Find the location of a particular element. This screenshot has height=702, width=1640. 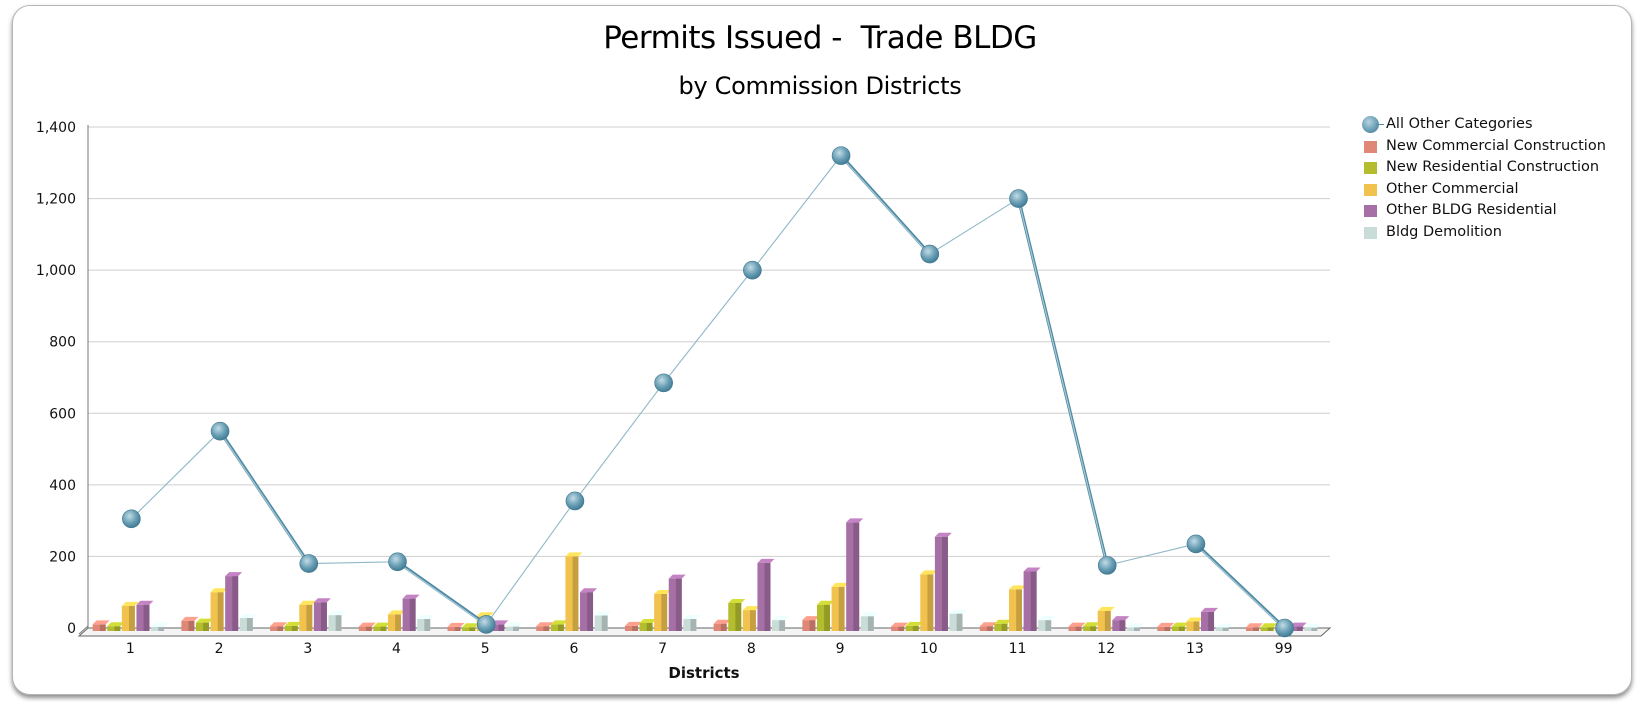

x-tick-label: 4 is located at coordinates (396, 649).